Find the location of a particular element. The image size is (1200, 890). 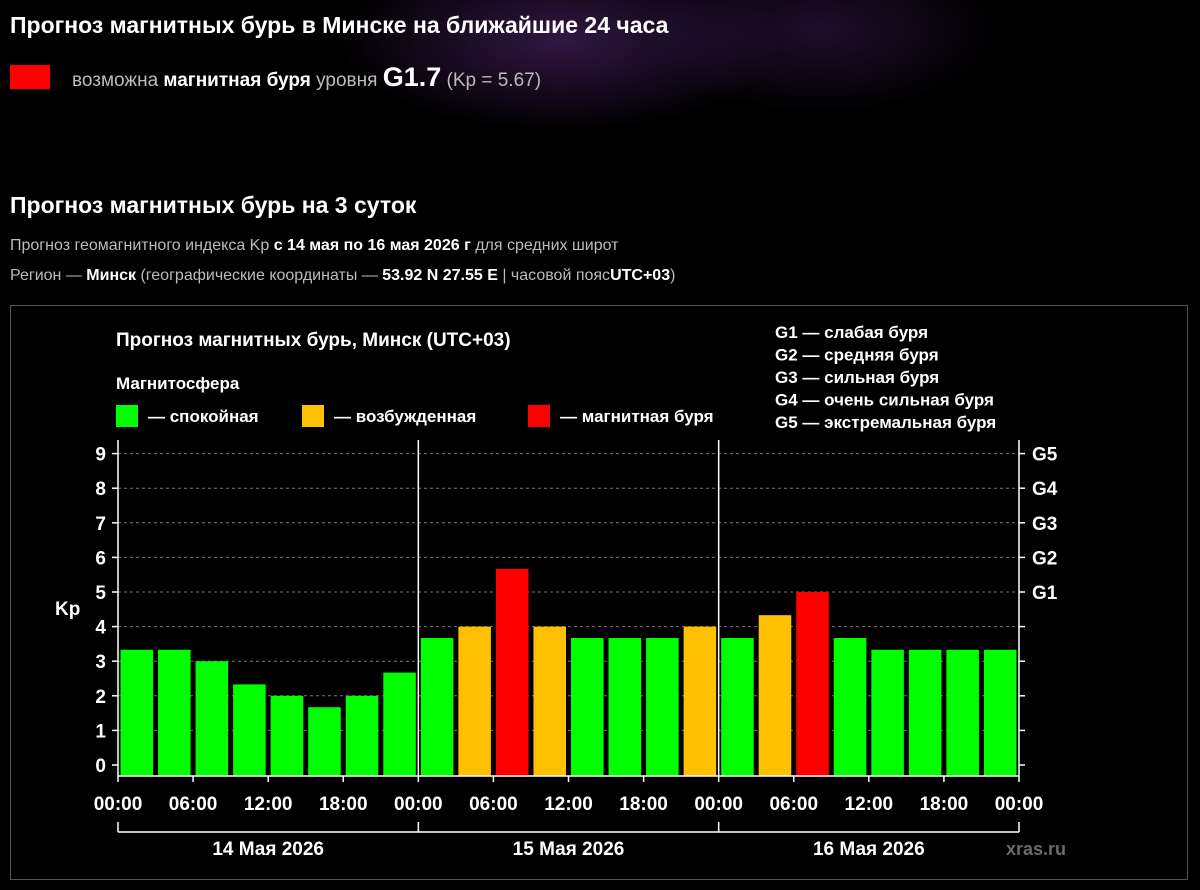

g-tick-label: G5 is located at coordinates (1045, 455).